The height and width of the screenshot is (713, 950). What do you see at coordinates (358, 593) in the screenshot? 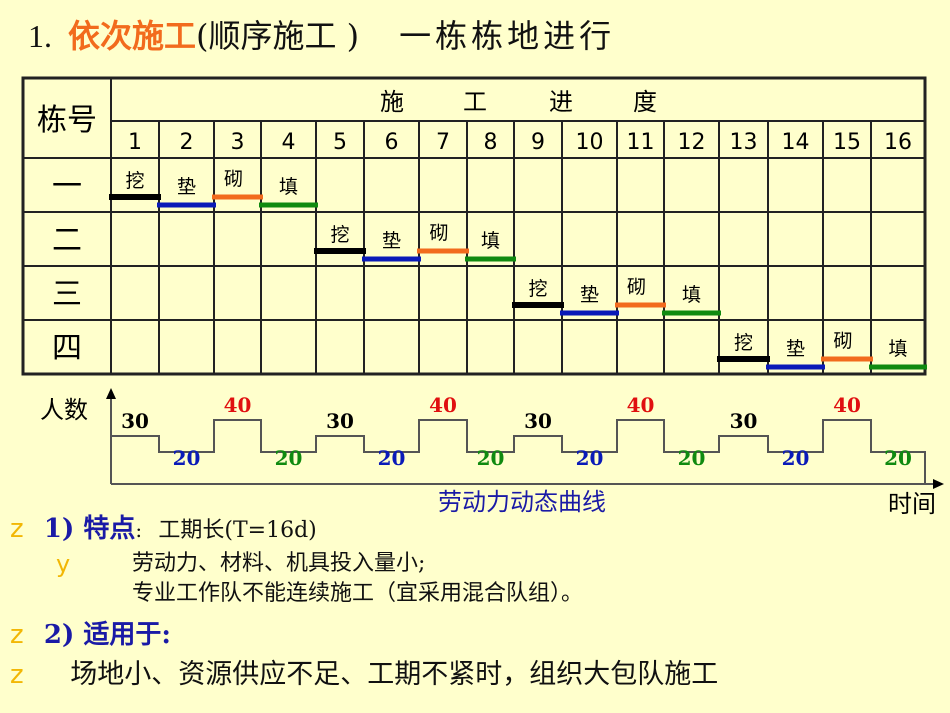
I see `point1-sub2: 专业工作队不能连续施工（宜采用混合队组）。` at bounding box center [358, 593].